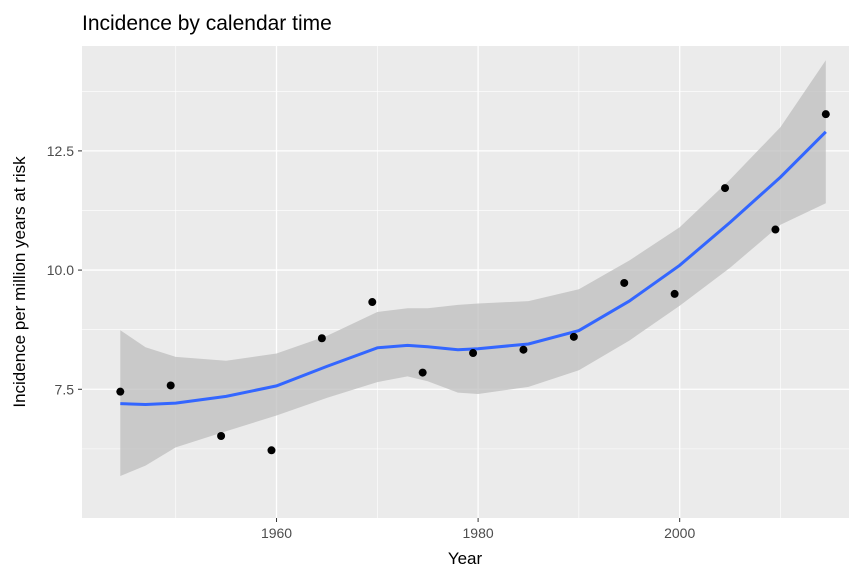 Image resolution: width=858 pixels, height=572 pixels. I want to click on y-tick-label: 7.5, so click(65, 389).